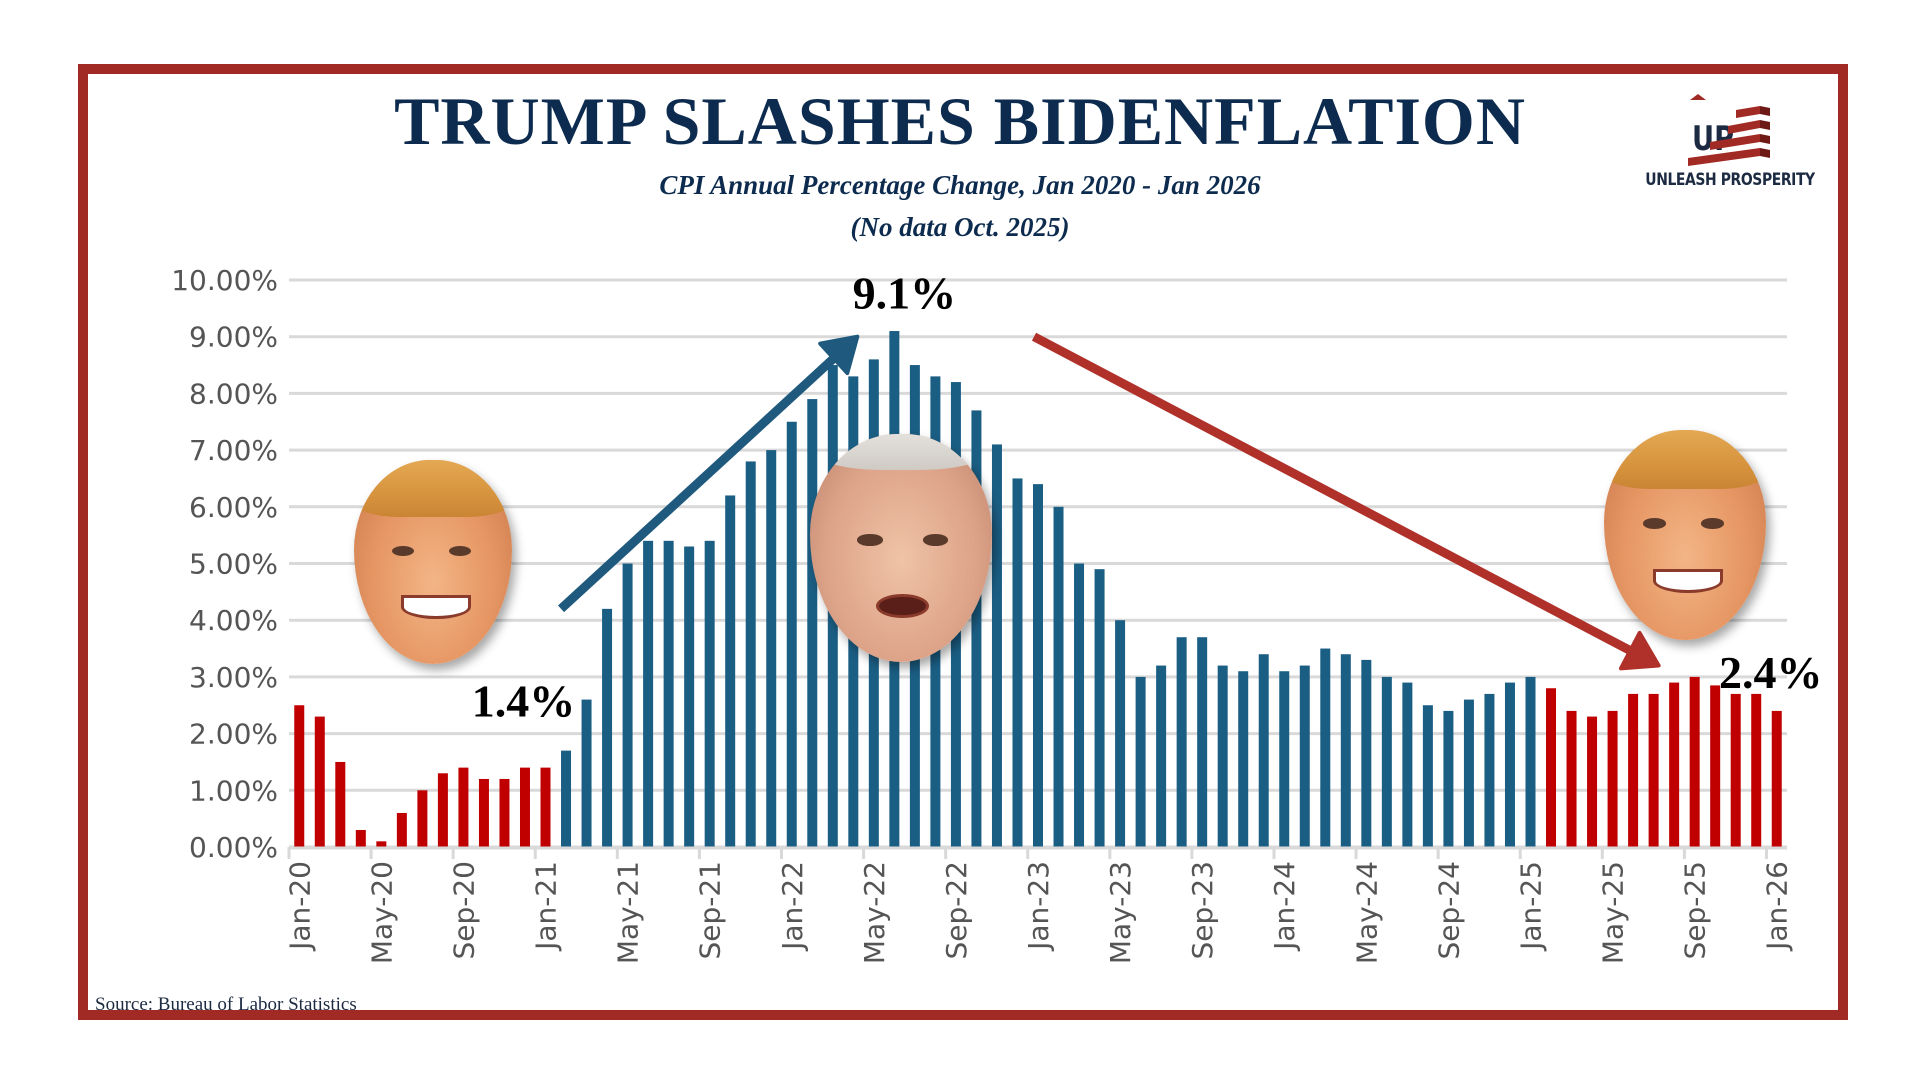 The width and height of the screenshot is (1920, 1080). What do you see at coordinates (1530, 906) in the screenshot?
I see `x-tick-label: Jan-25` at bounding box center [1530, 906].